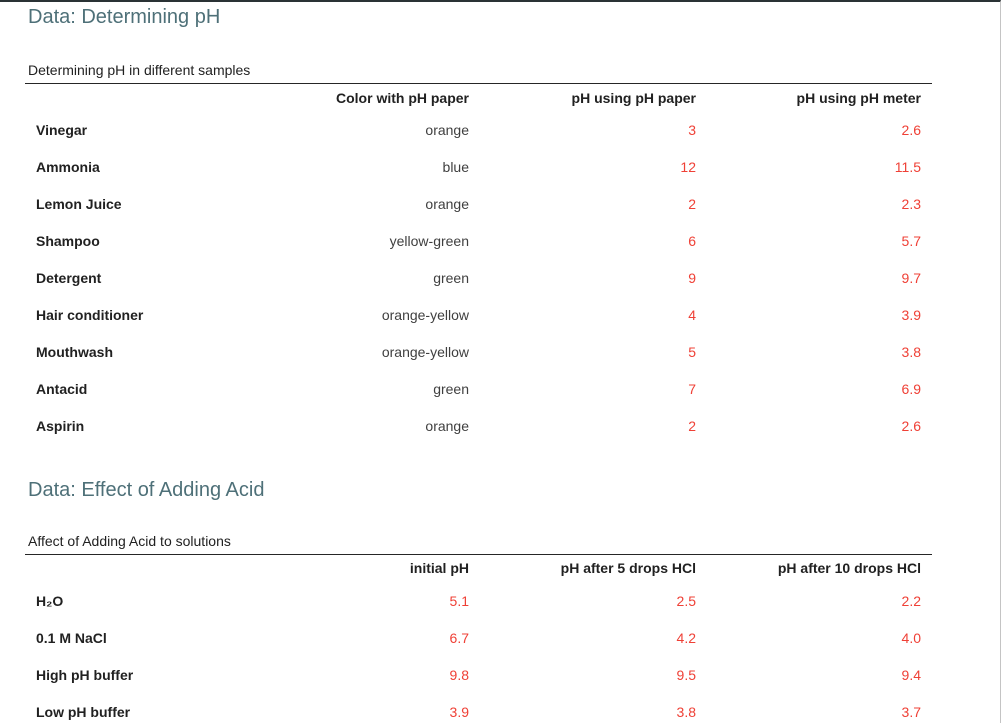 The image size is (1001, 723). I want to click on ph-paper-value: 7, so click(692, 389).